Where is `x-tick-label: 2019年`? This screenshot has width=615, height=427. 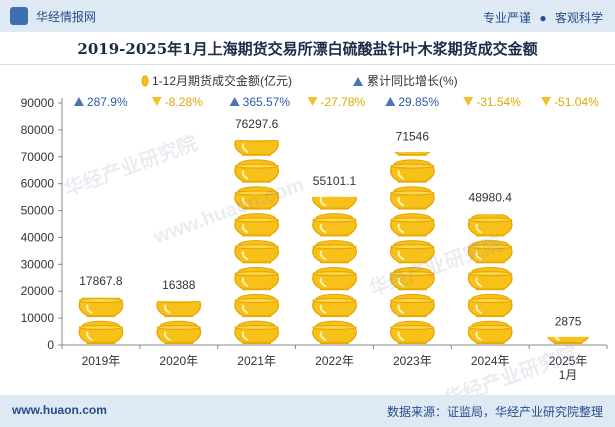 x-tick-label: 2019年 is located at coordinates (101, 361).